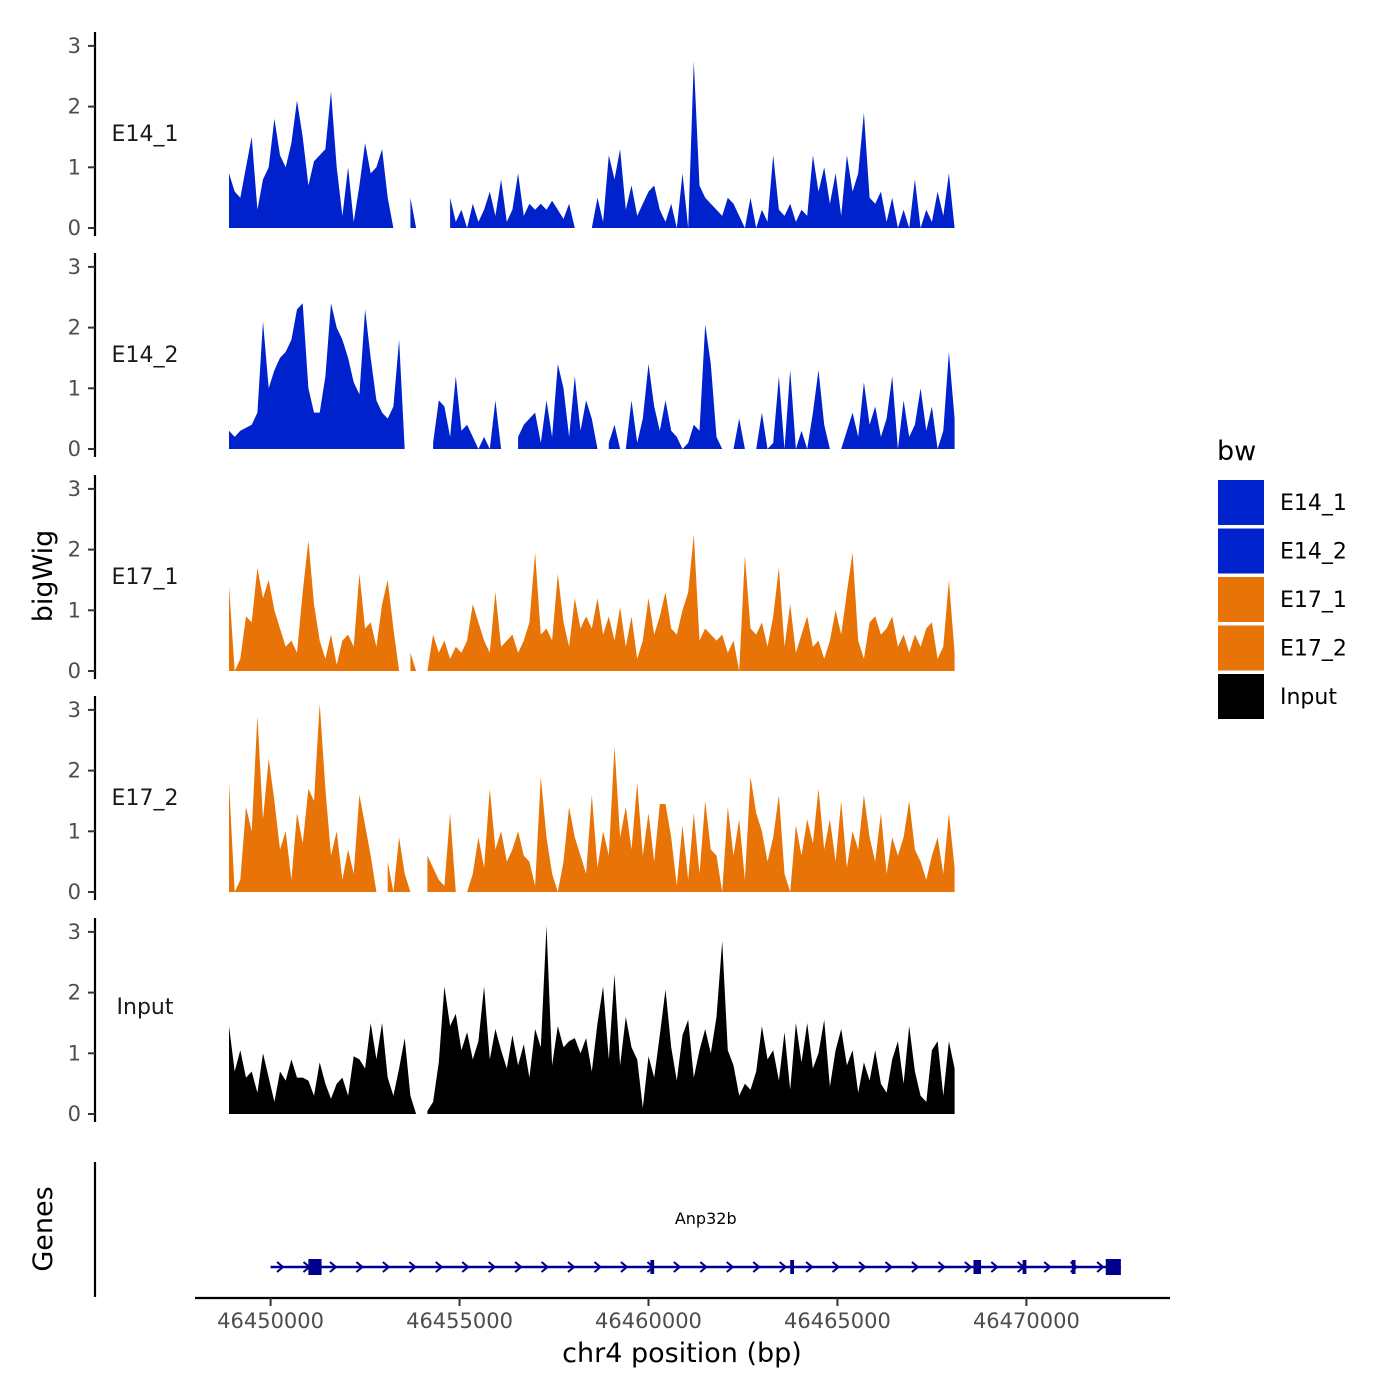 This screenshot has height=1400, width=1400. Describe the element at coordinates (1313, 600) in the screenshot. I see `legend-label: E17_1` at that location.